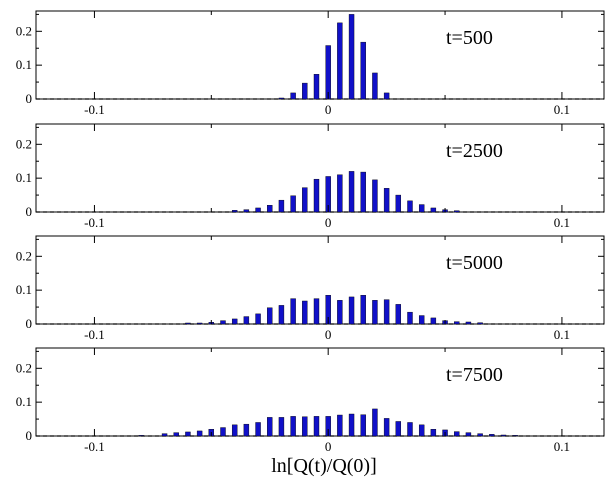  What do you see at coordinates (474, 375) in the screenshot?
I see `panel-label: t=7500` at bounding box center [474, 375].